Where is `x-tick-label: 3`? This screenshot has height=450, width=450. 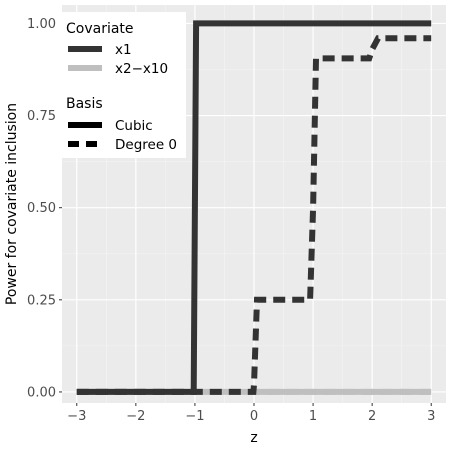 x-tick-label: 3 is located at coordinates (431, 416).